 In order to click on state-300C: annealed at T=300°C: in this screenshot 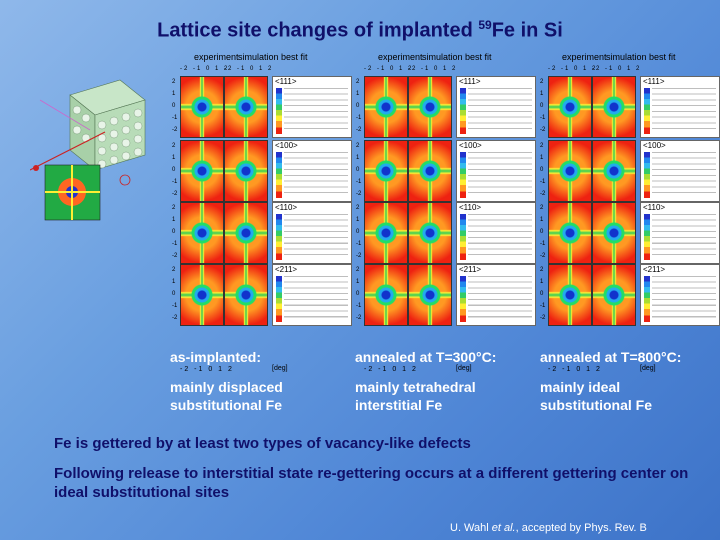, I will do `click(426, 357)`.